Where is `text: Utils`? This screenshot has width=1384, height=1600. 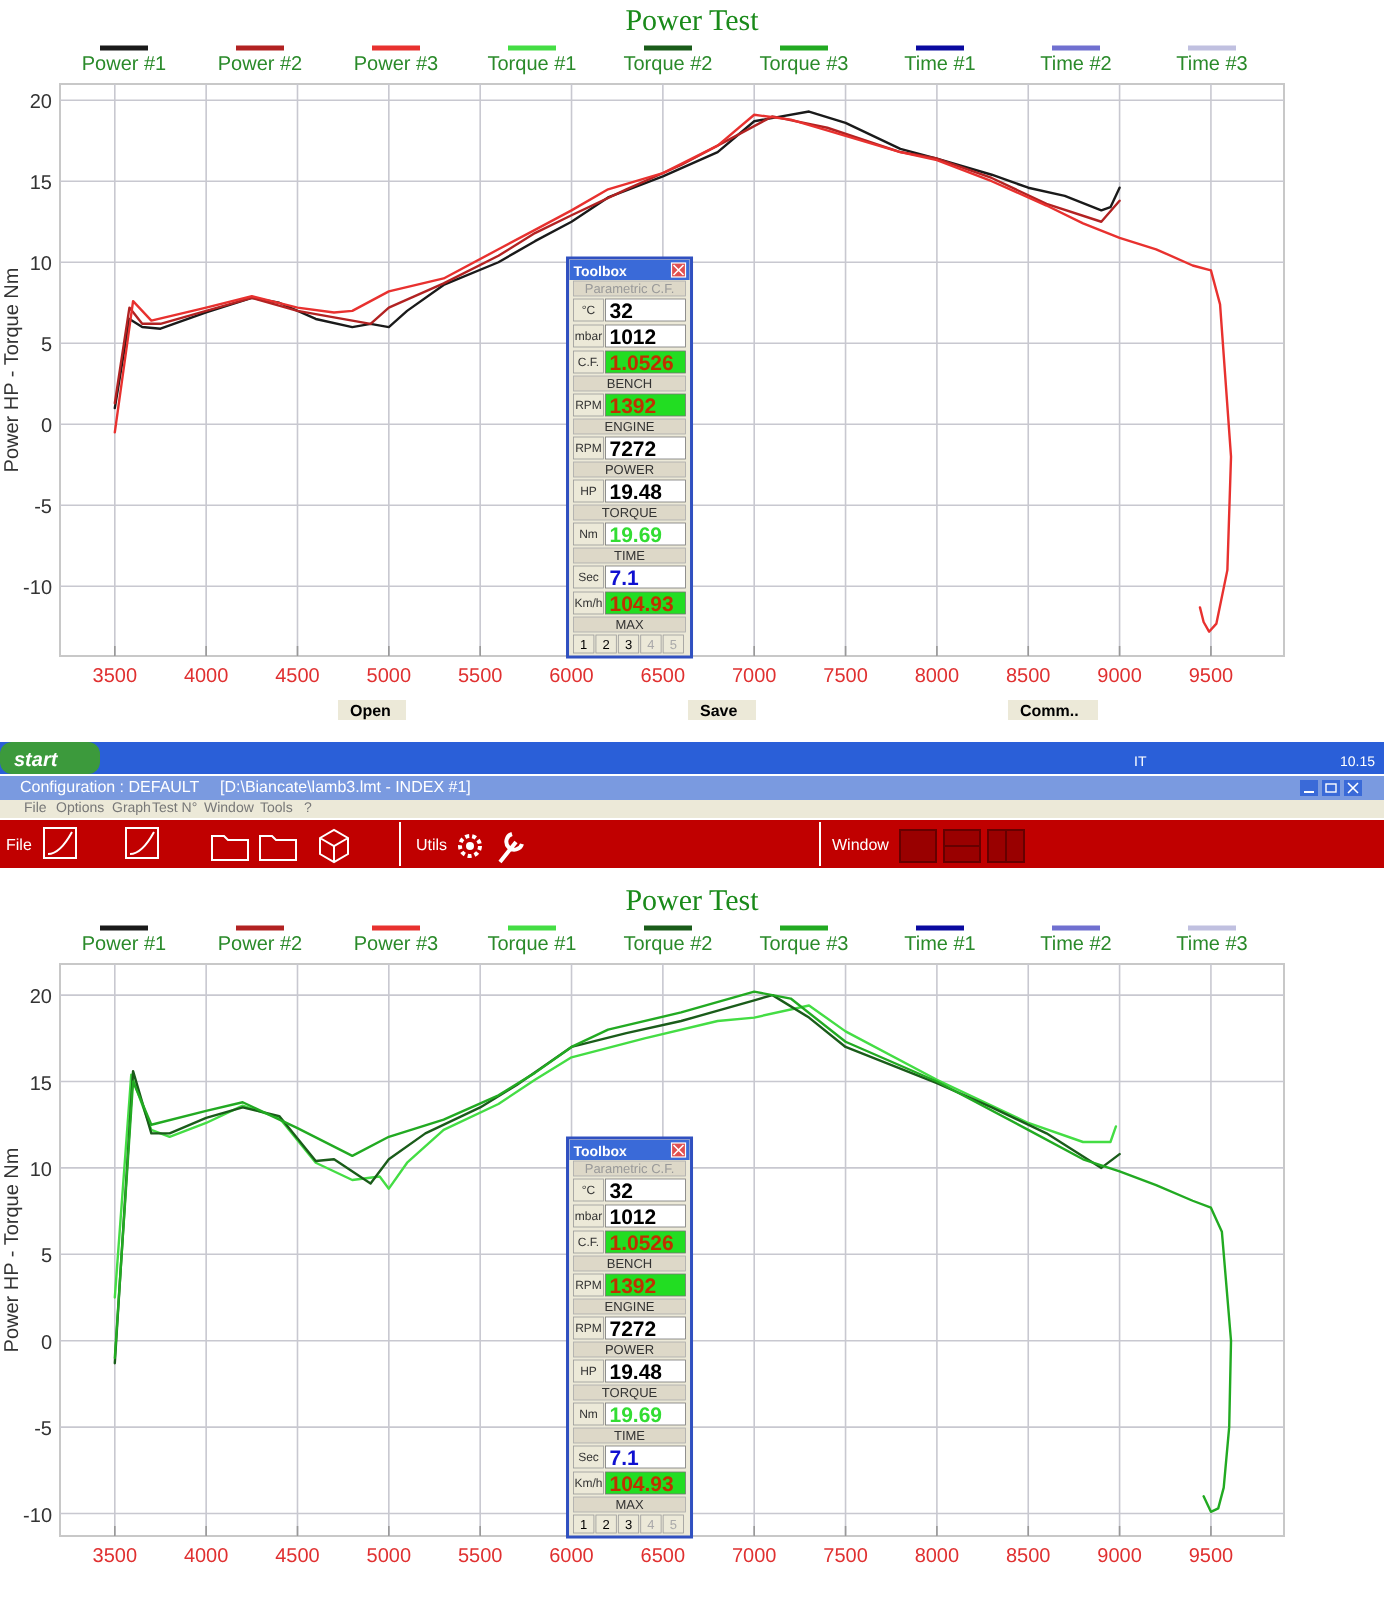
text: Utils is located at coordinates (432, 845).